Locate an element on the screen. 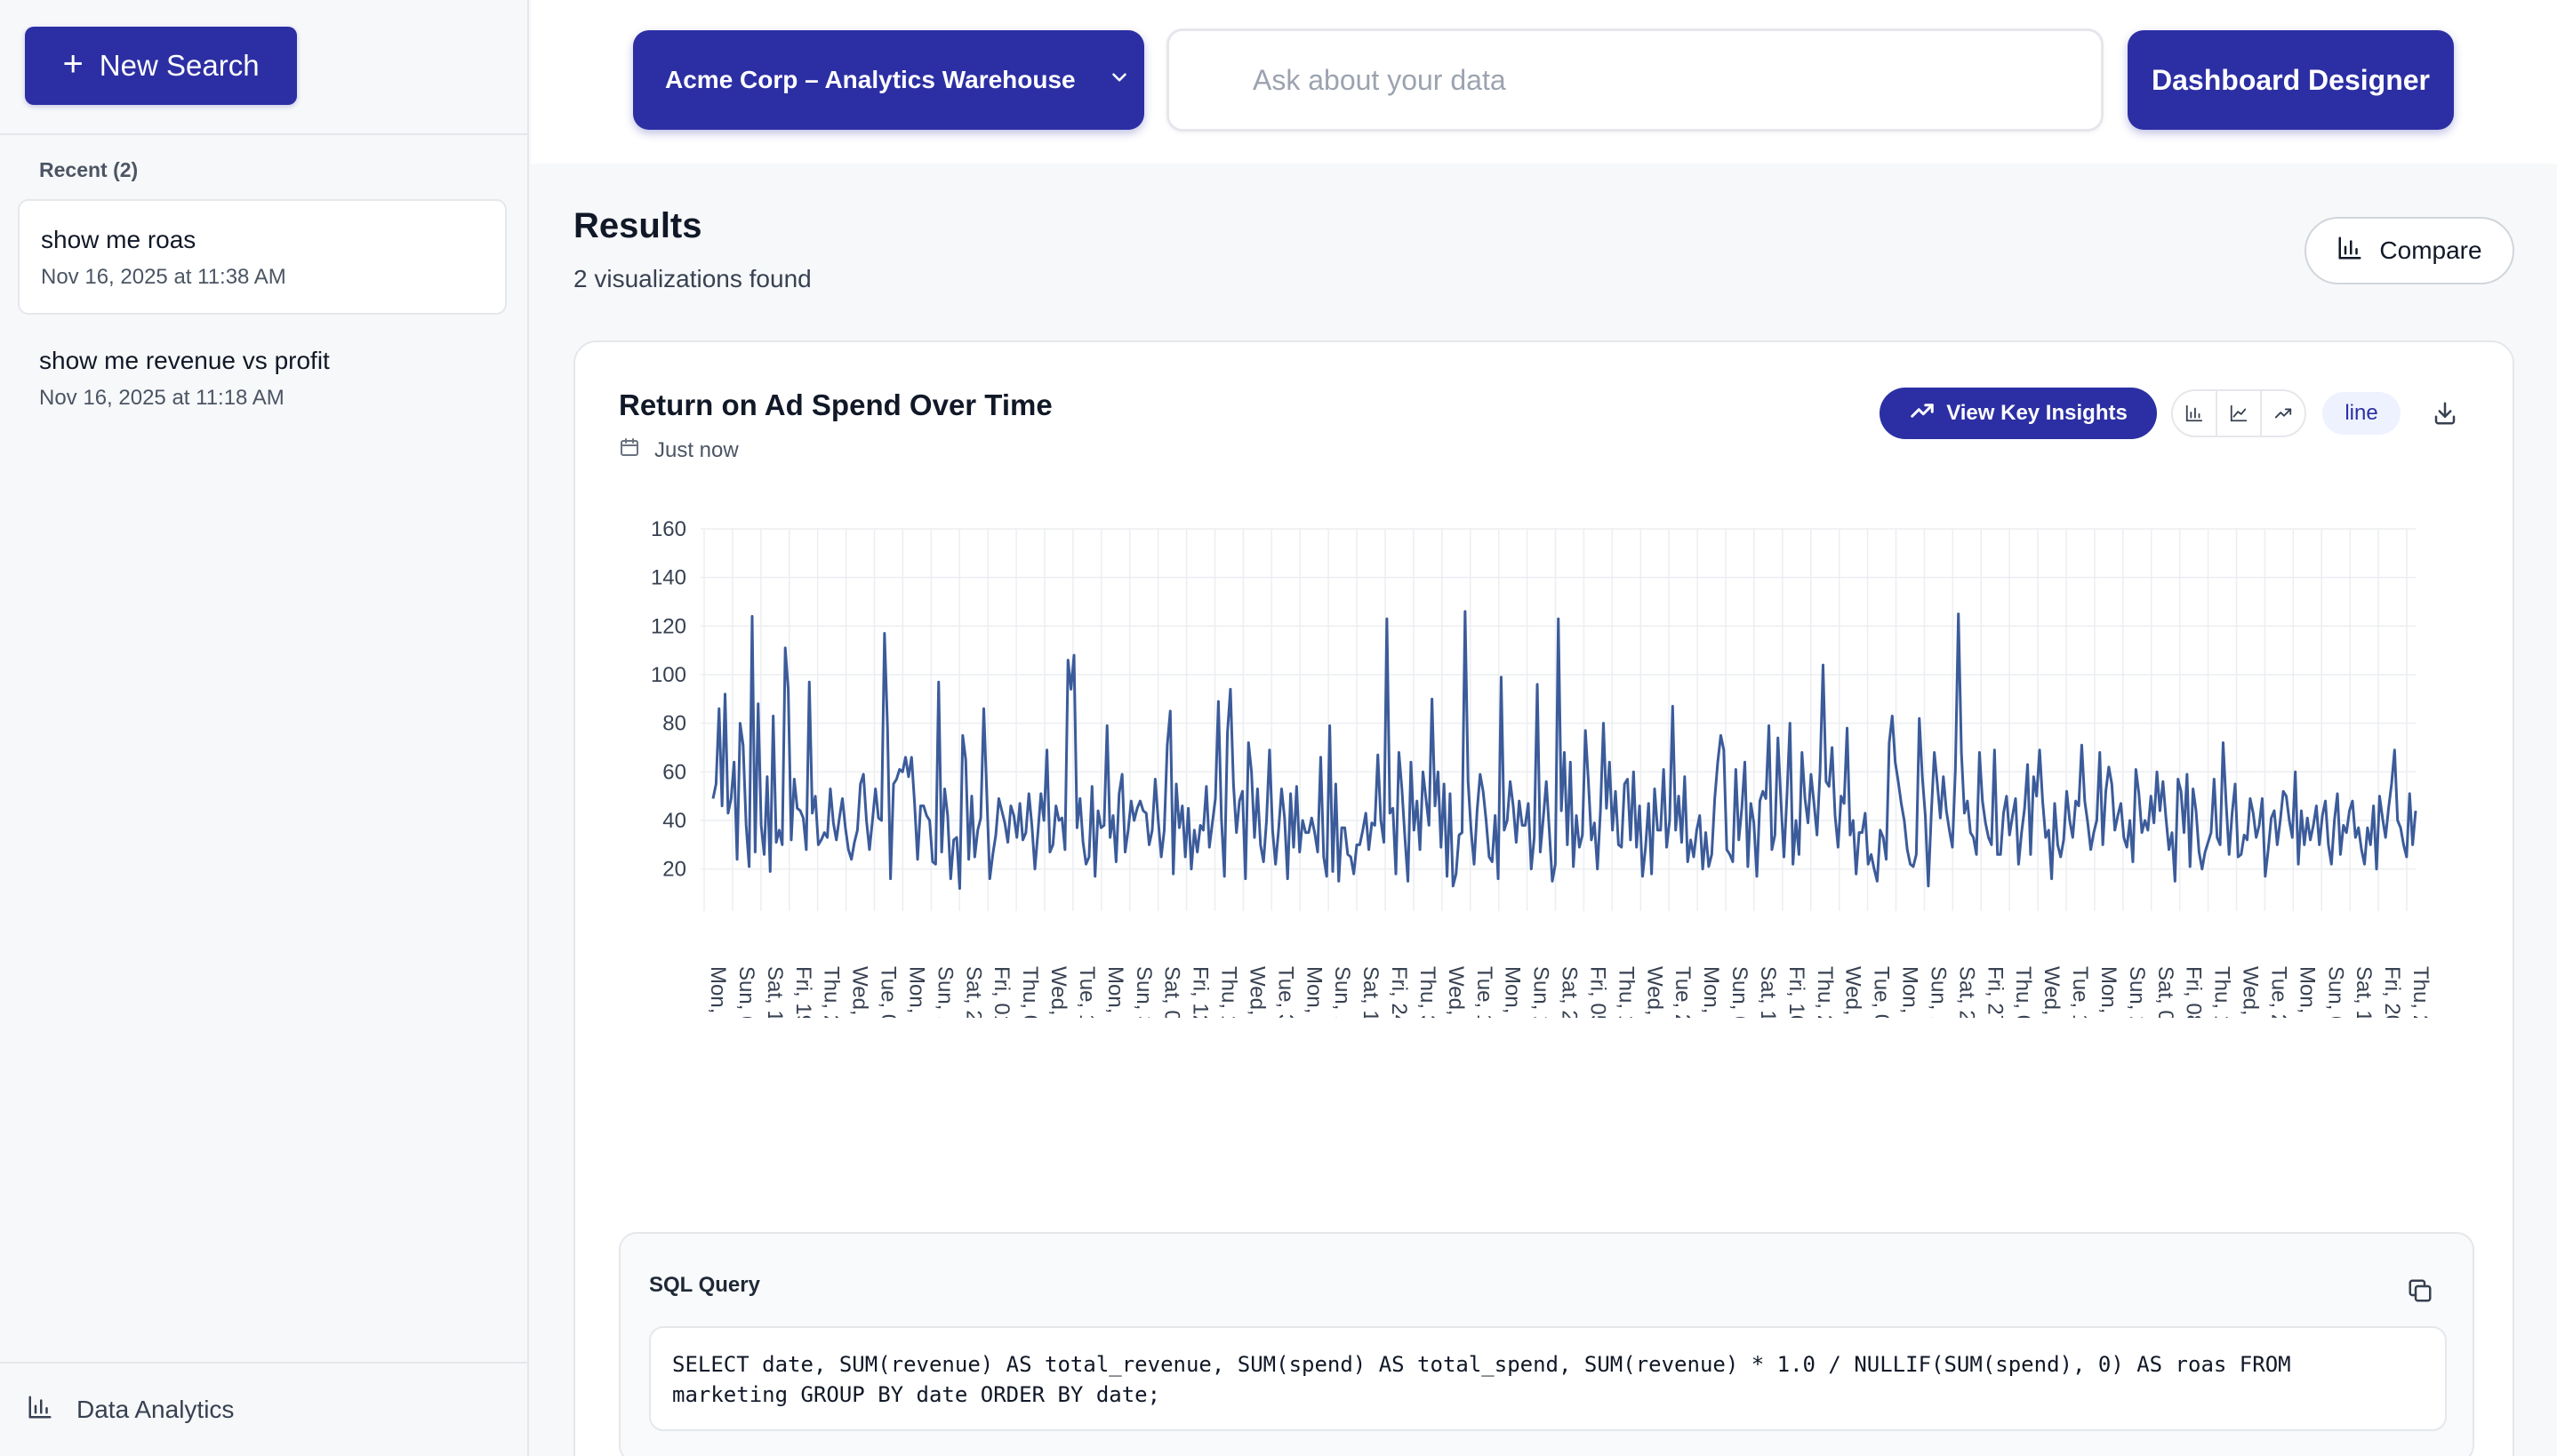  new-search-button: + New Search is located at coordinates (161, 66).